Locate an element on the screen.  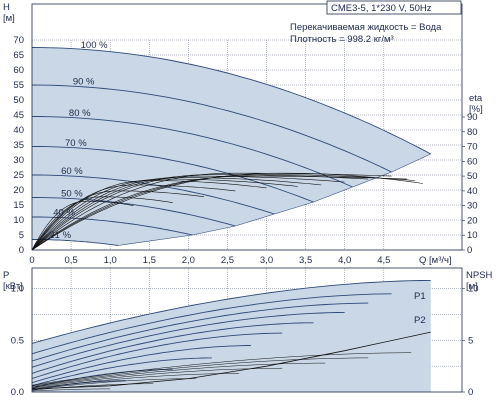
x-tick-label: 1,0 is located at coordinates (110, 260).